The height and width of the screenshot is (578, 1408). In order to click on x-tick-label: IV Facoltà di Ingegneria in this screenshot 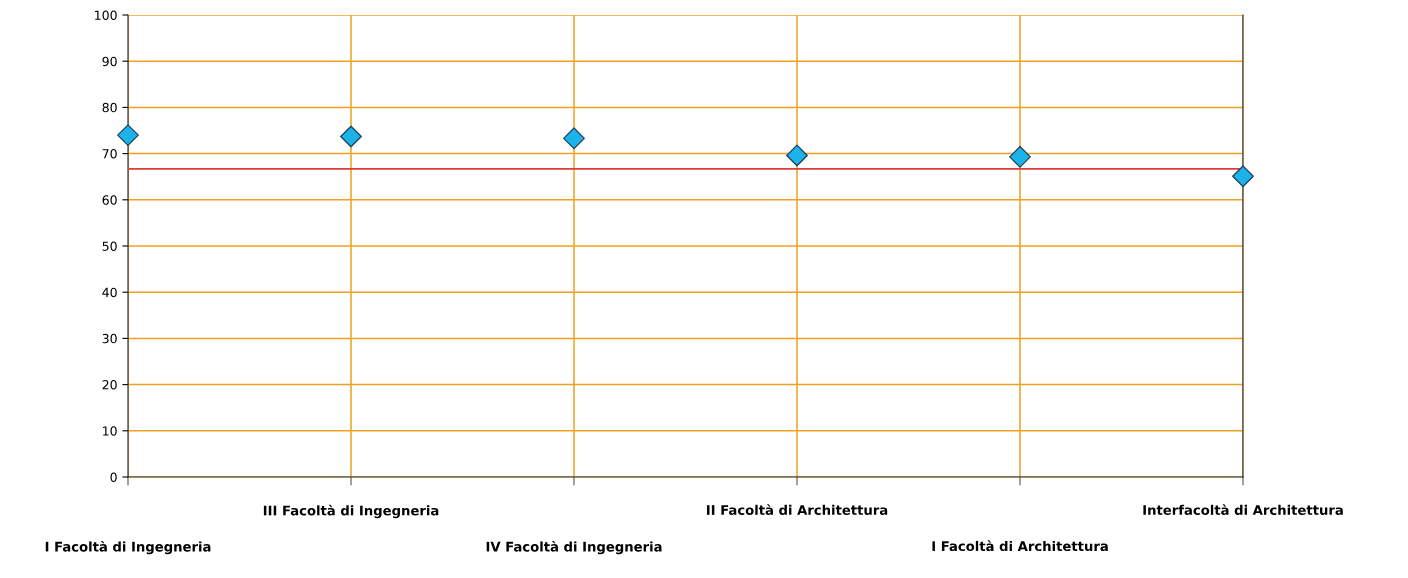, I will do `click(574, 547)`.